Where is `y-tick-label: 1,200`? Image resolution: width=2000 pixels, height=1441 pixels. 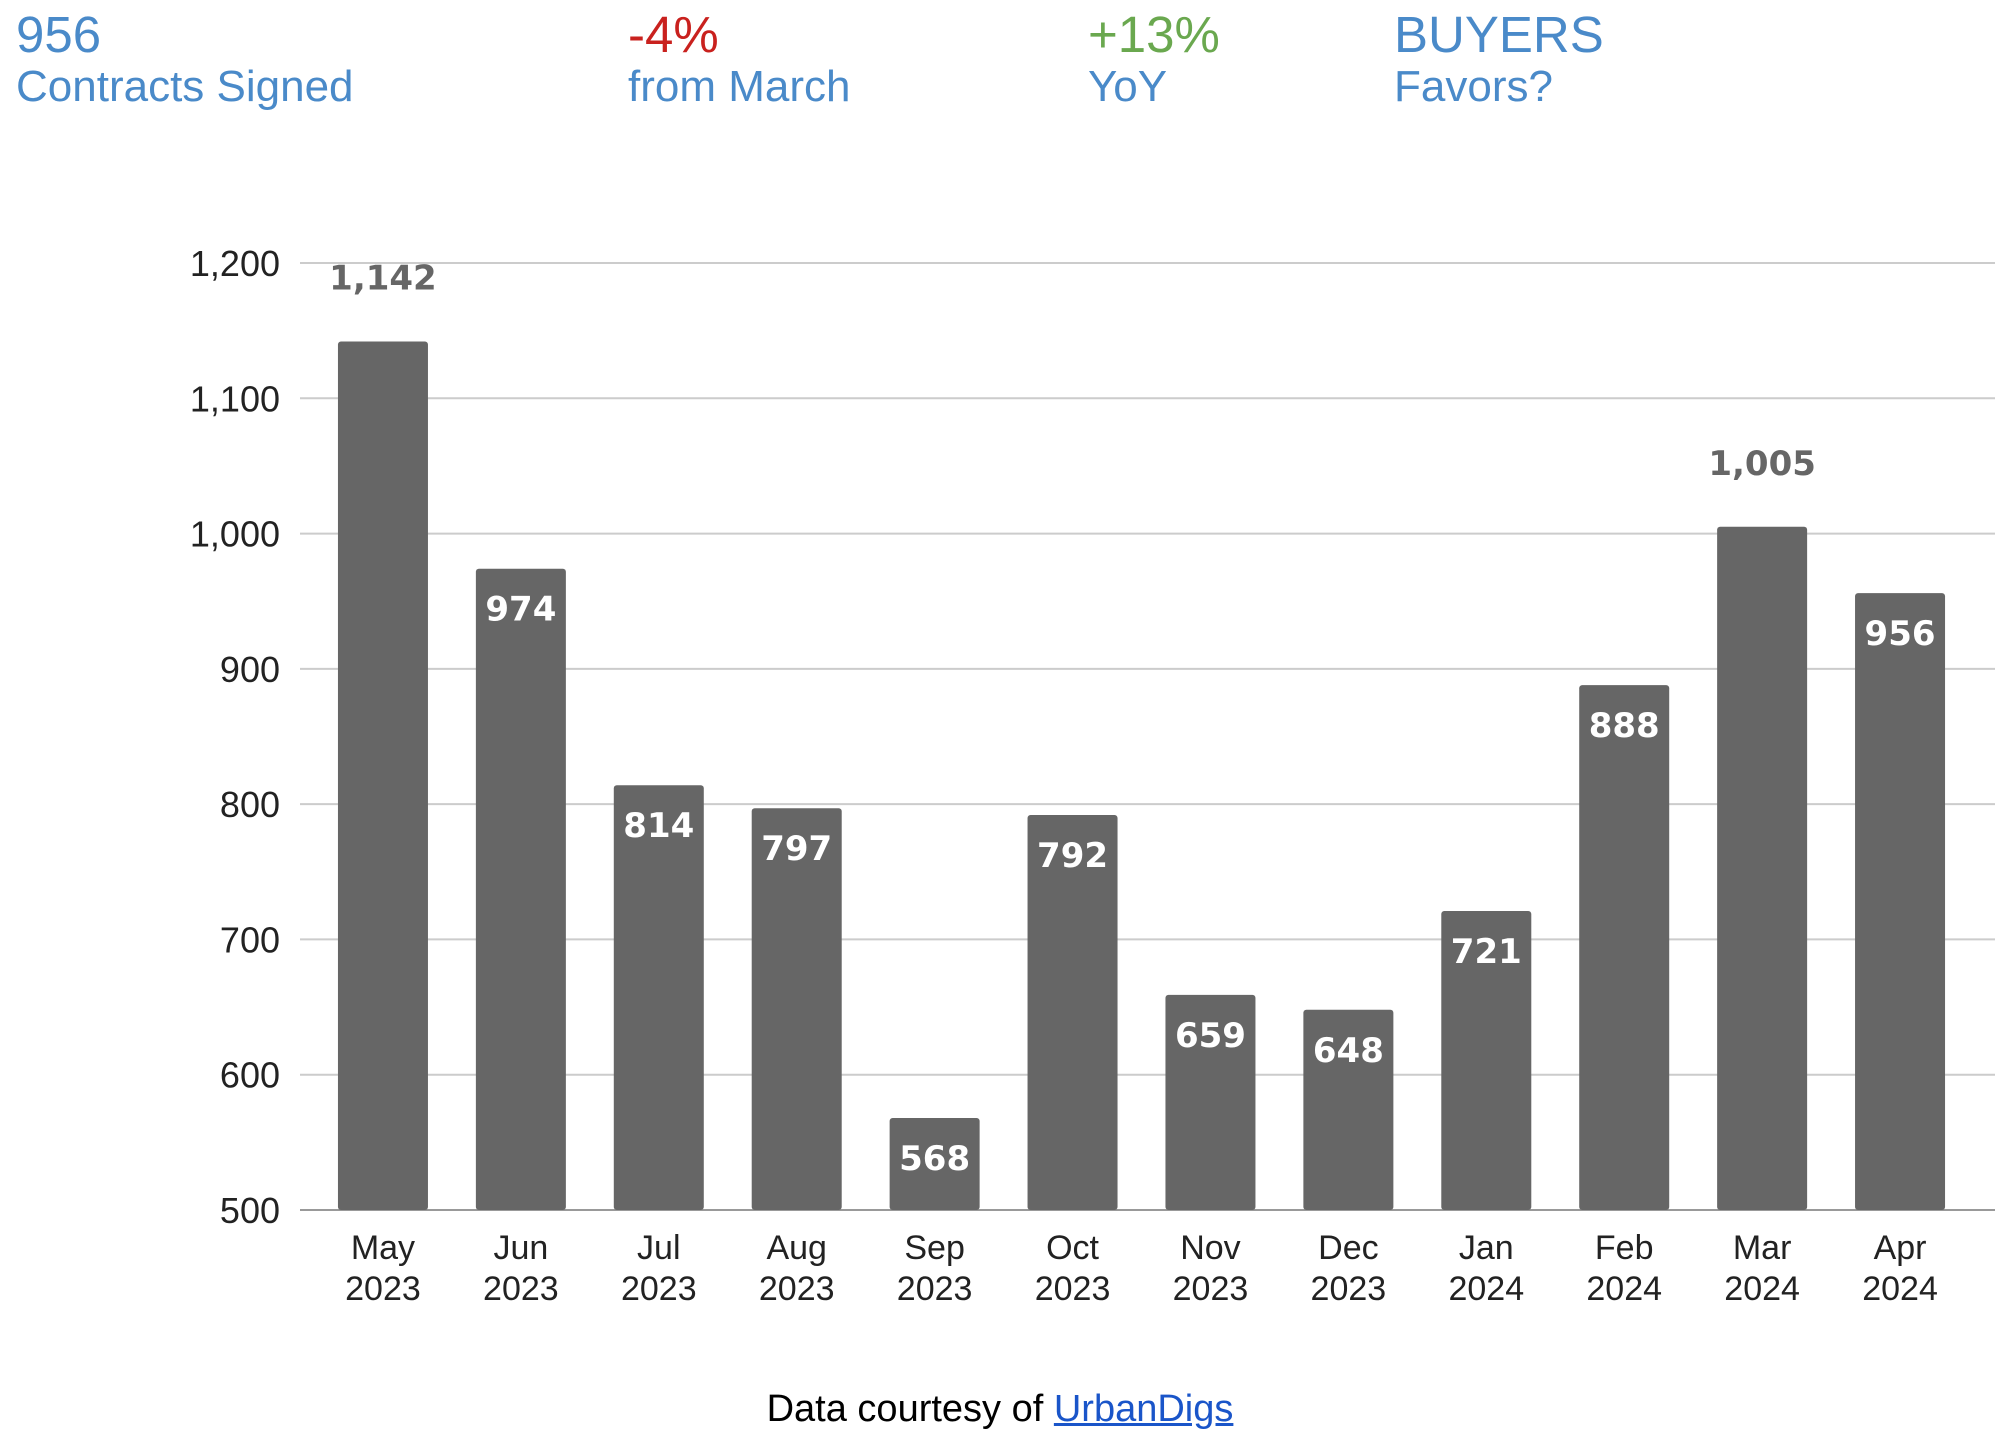
y-tick-label: 1,200 is located at coordinates (235, 263).